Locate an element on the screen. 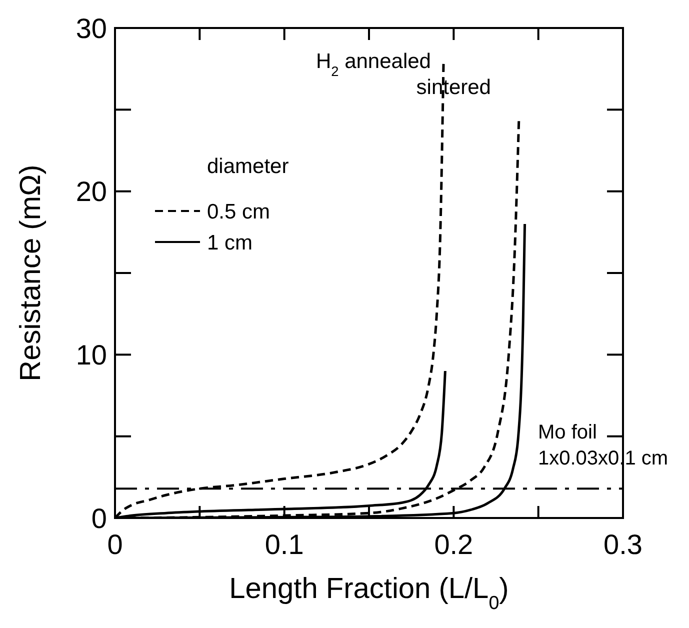 Image resolution: width=689 pixels, height=628 pixels. legend-label: 0.5 cm is located at coordinates (238, 212).